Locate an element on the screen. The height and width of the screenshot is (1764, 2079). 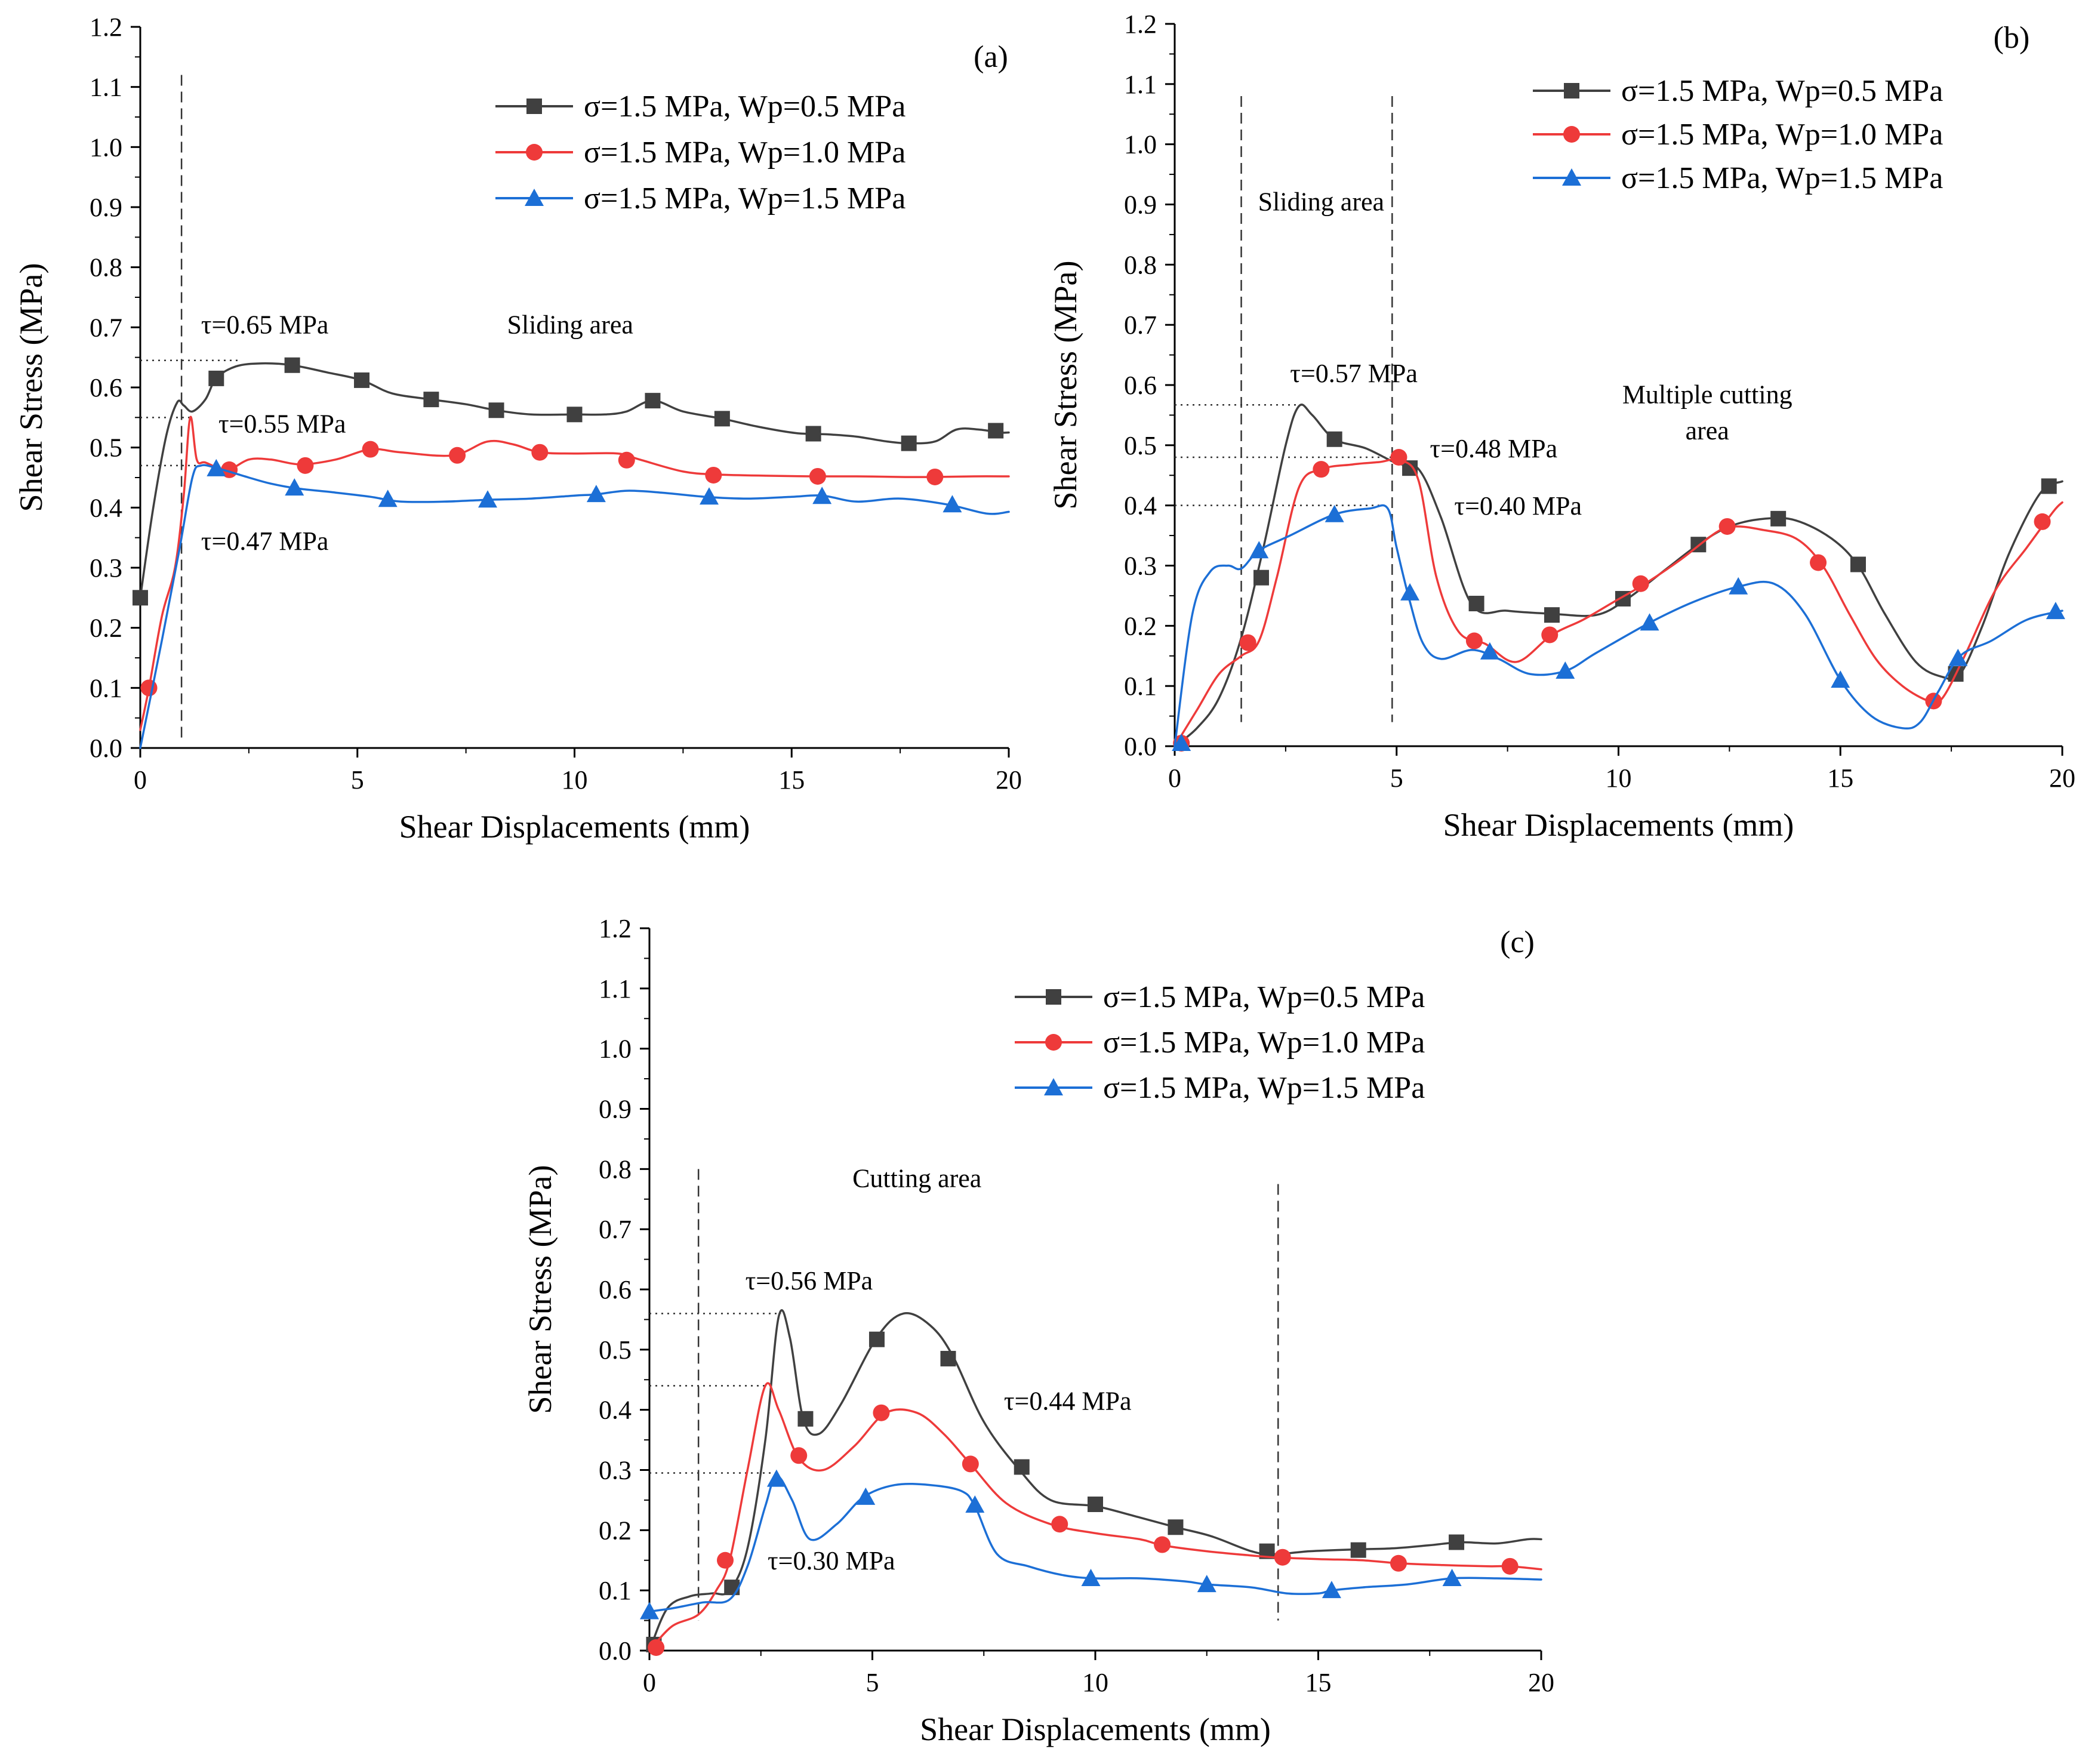
panel-c-area-label: Cutting area is located at coordinates (916, 1178).